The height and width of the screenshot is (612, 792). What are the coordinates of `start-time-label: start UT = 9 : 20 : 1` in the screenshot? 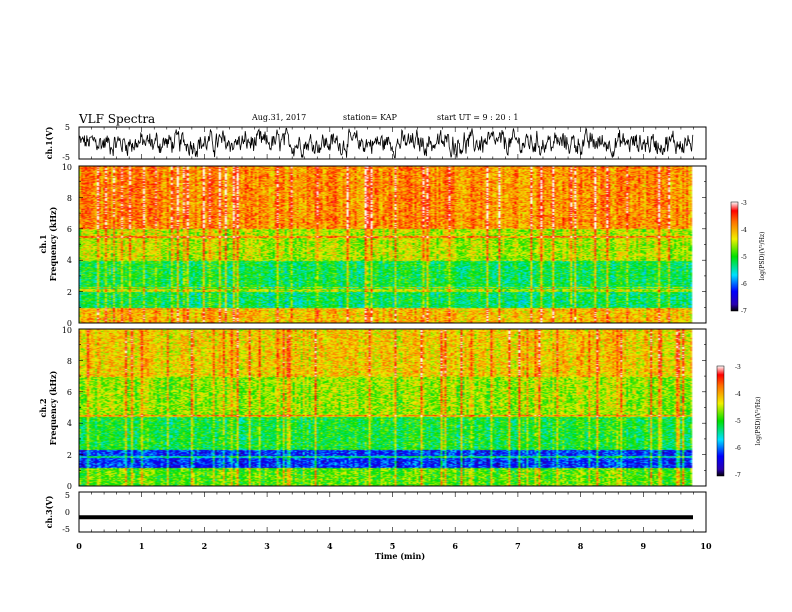 It's located at (478, 117).